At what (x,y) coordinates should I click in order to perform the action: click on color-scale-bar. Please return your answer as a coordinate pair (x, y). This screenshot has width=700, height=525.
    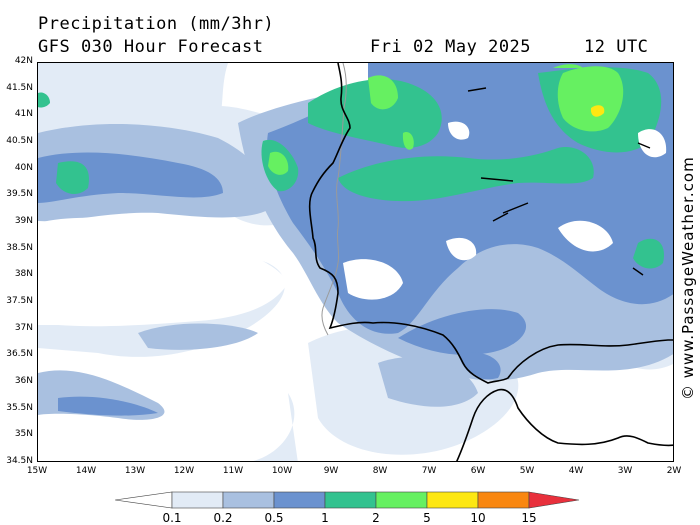
    Looking at the image, I should click on (347, 500).